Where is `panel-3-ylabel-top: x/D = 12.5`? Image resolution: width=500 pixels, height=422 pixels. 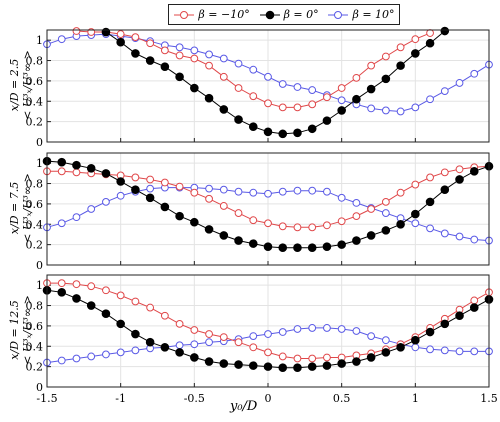
panel-3-ylabel-top: x/D = 12.5 is located at coordinates (14, 330).